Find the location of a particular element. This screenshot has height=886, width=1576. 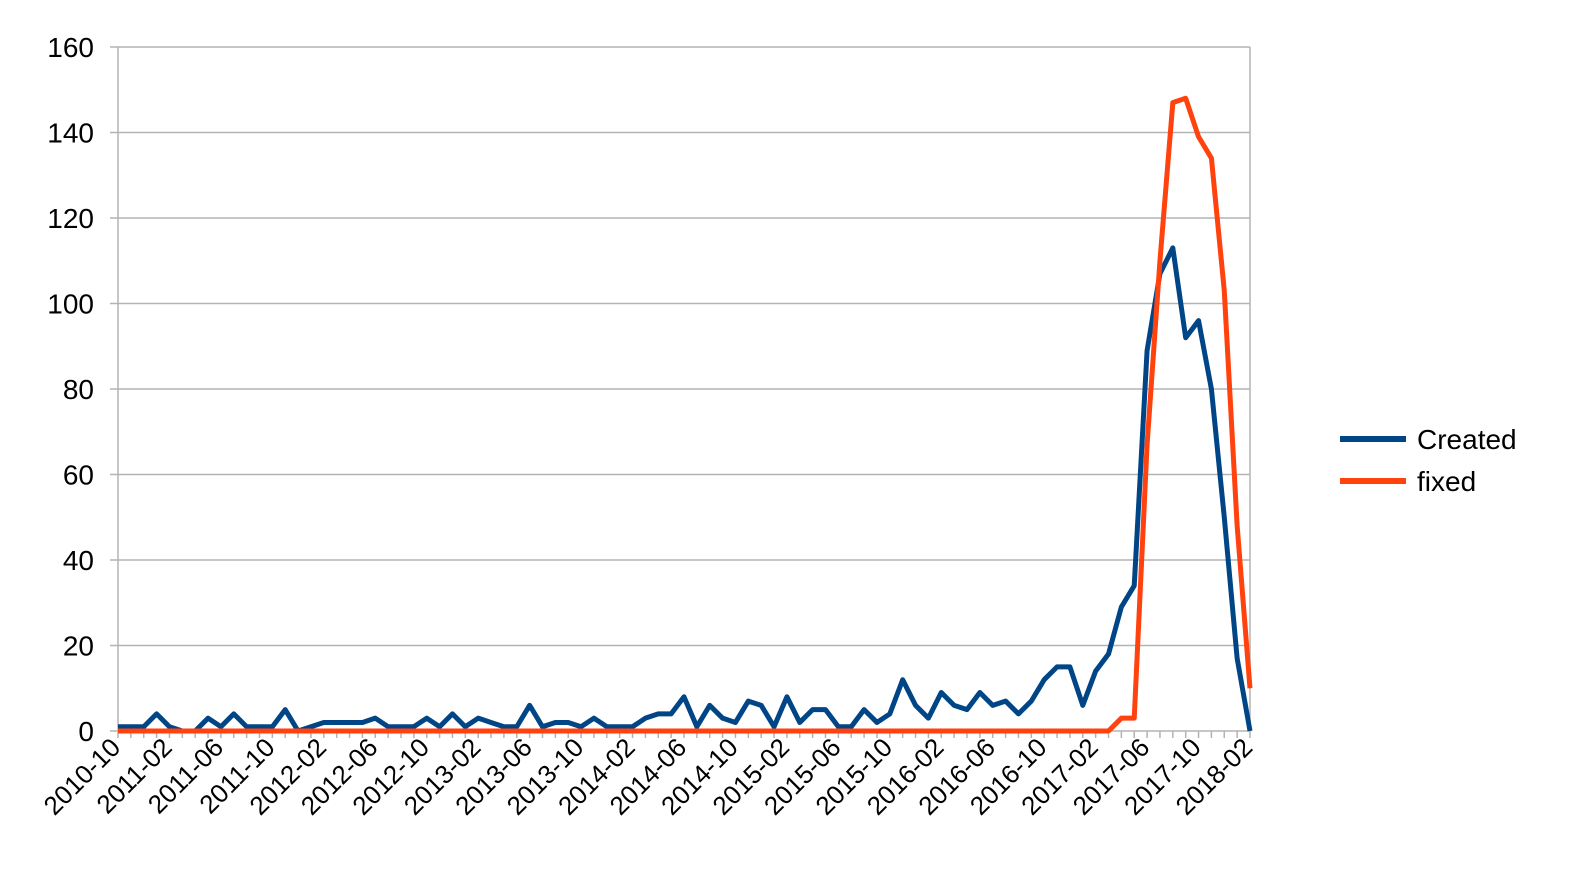

y-tick-label: 120 is located at coordinates (70, 218).